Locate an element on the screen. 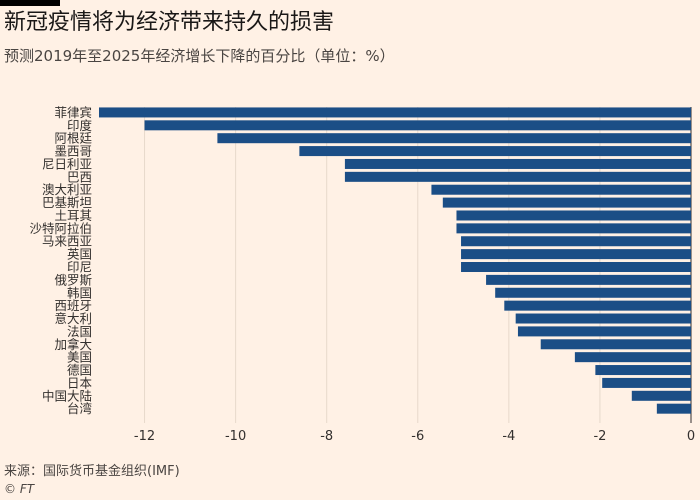  x-tick-label: 0 is located at coordinates (691, 436).